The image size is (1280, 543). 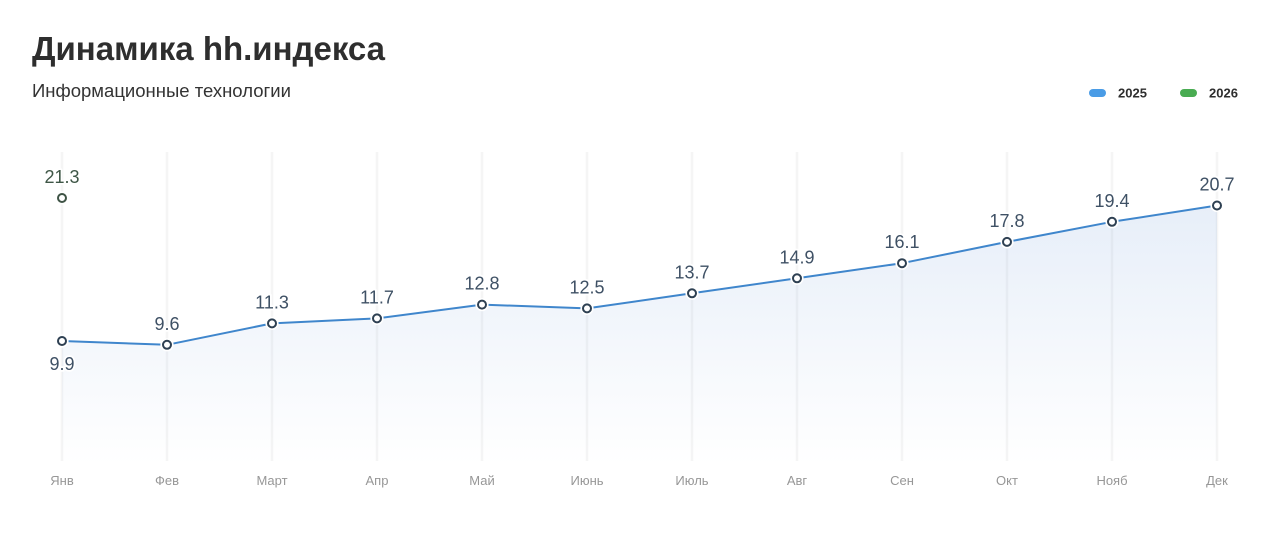 What do you see at coordinates (167, 480) in the screenshot?
I see `svg-text: Фев` at bounding box center [167, 480].